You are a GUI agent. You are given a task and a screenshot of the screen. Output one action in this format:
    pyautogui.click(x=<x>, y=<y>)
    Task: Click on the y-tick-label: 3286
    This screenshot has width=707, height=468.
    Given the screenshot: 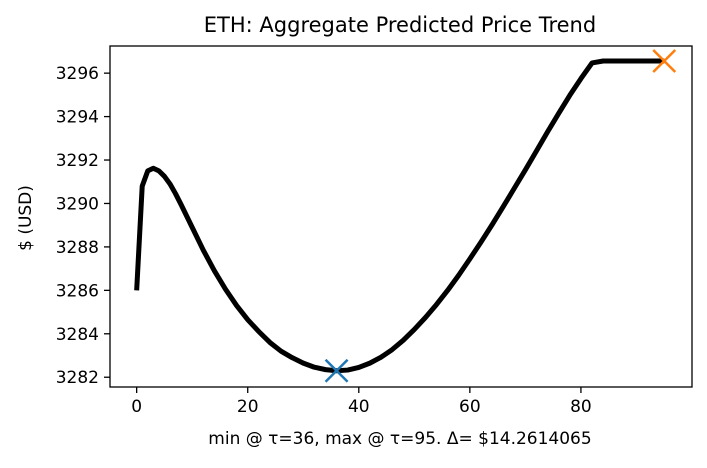 What is the action you would take?
    pyautogui.click(x=77, y=291)
    